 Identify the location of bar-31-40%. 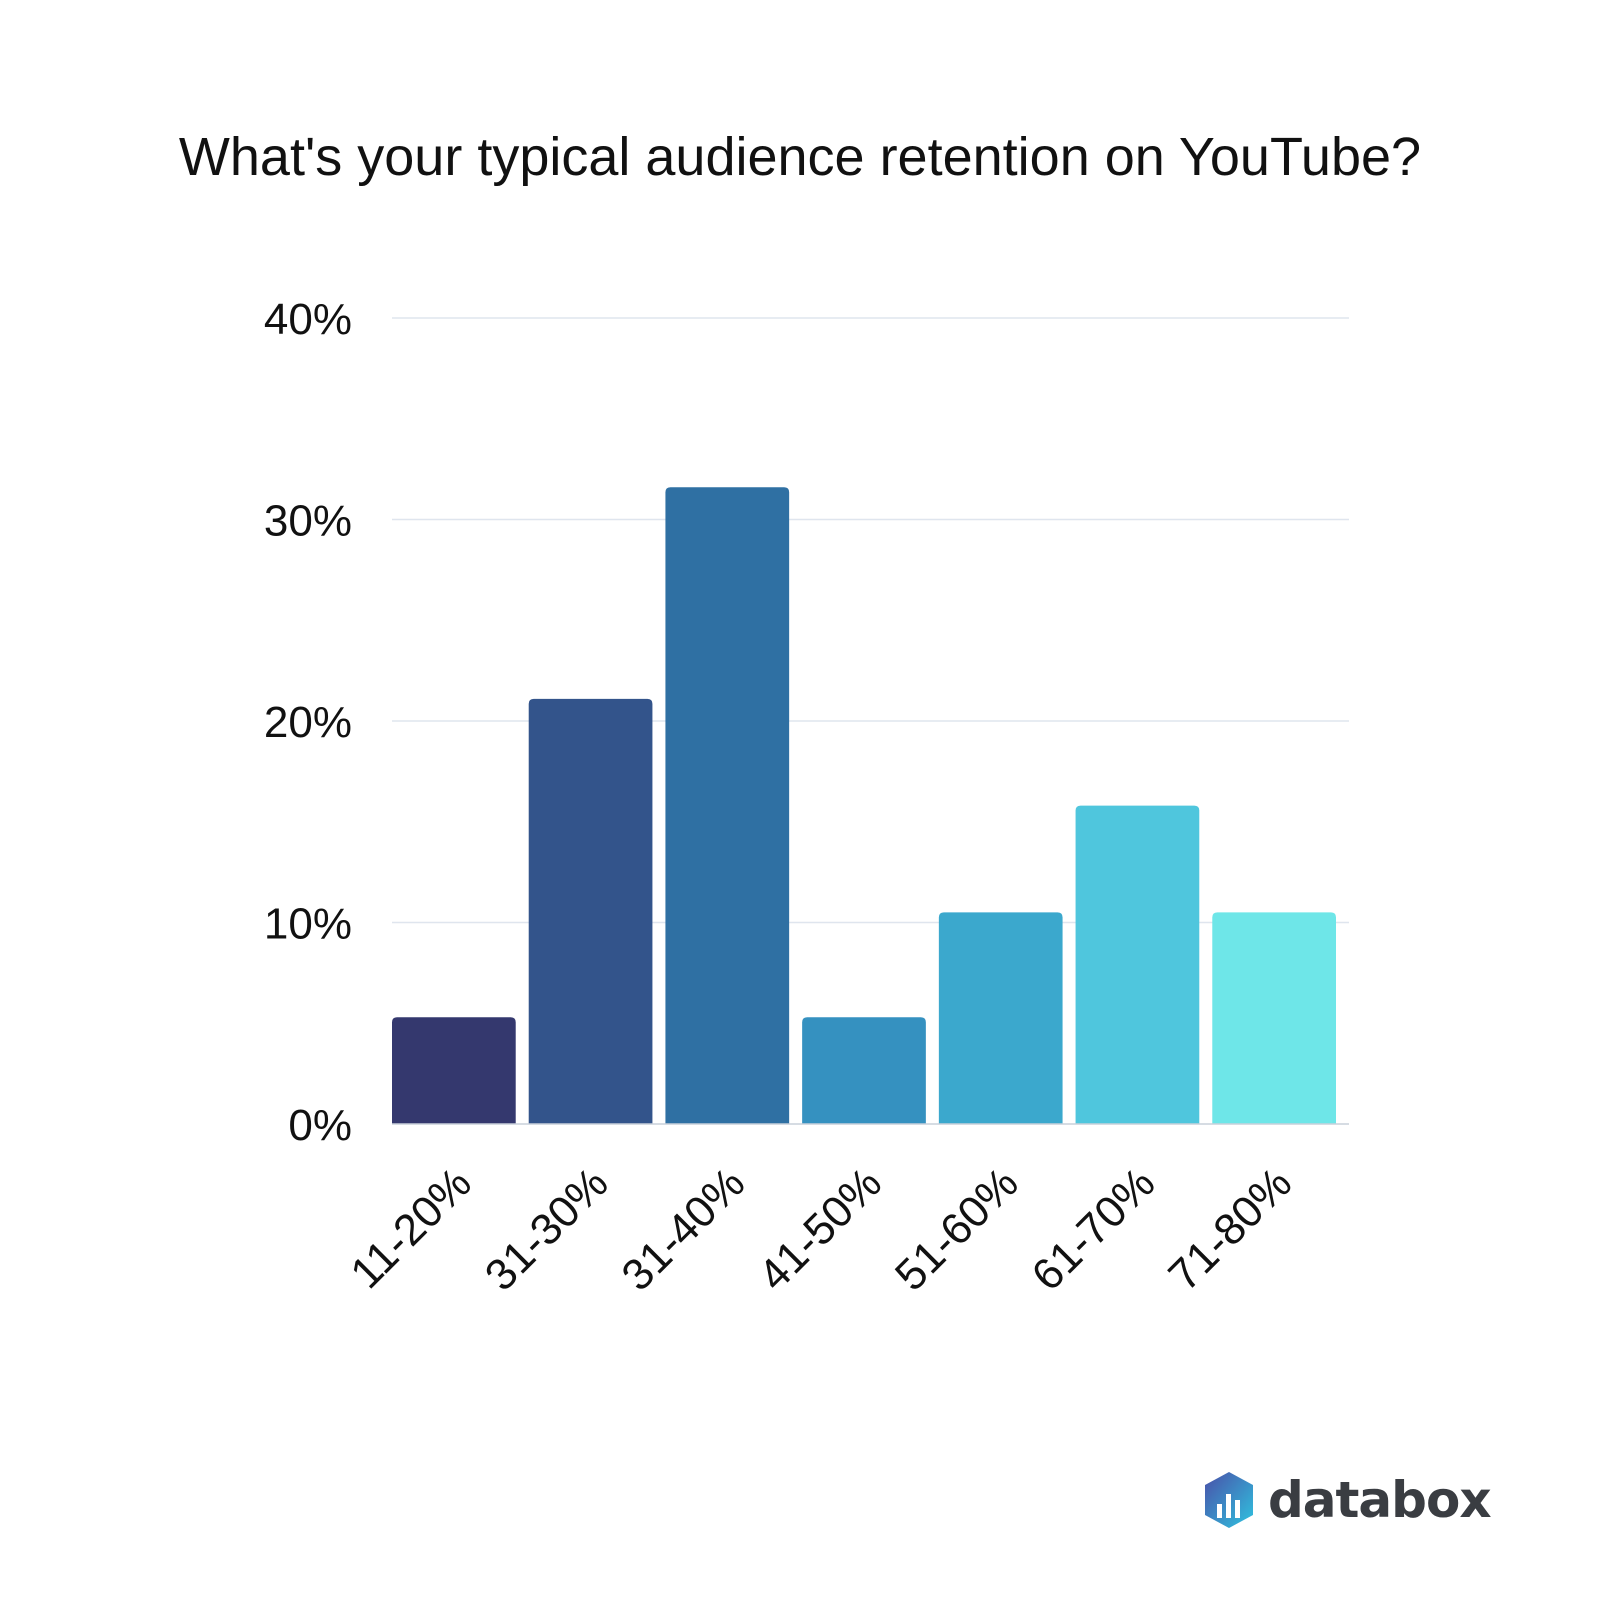
(727, 805).